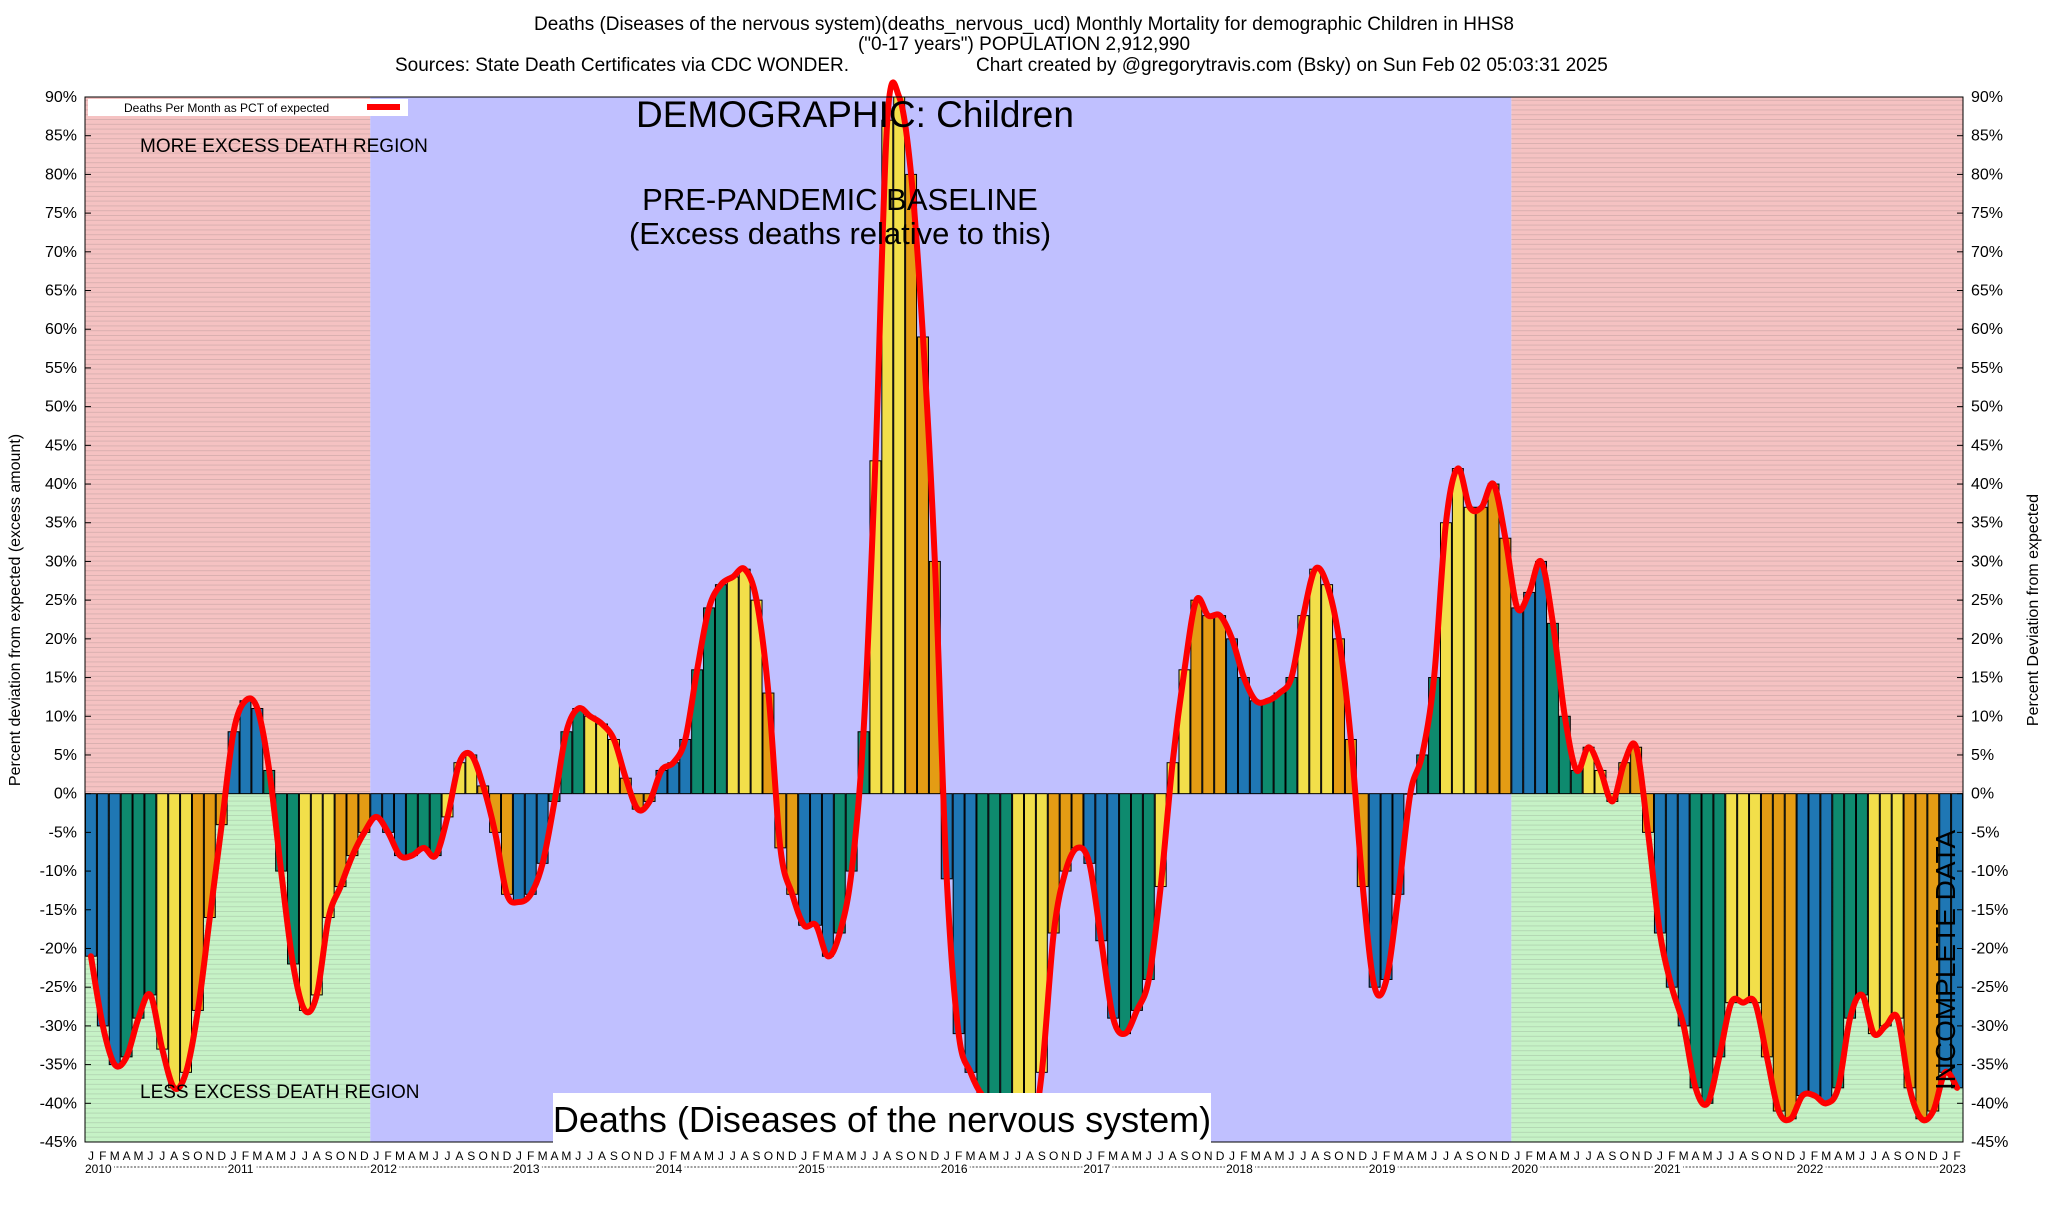  Describe the element at coordinates (58, 1142) in the screenshot. I see `y-tick-label-left: -45%` at that location.